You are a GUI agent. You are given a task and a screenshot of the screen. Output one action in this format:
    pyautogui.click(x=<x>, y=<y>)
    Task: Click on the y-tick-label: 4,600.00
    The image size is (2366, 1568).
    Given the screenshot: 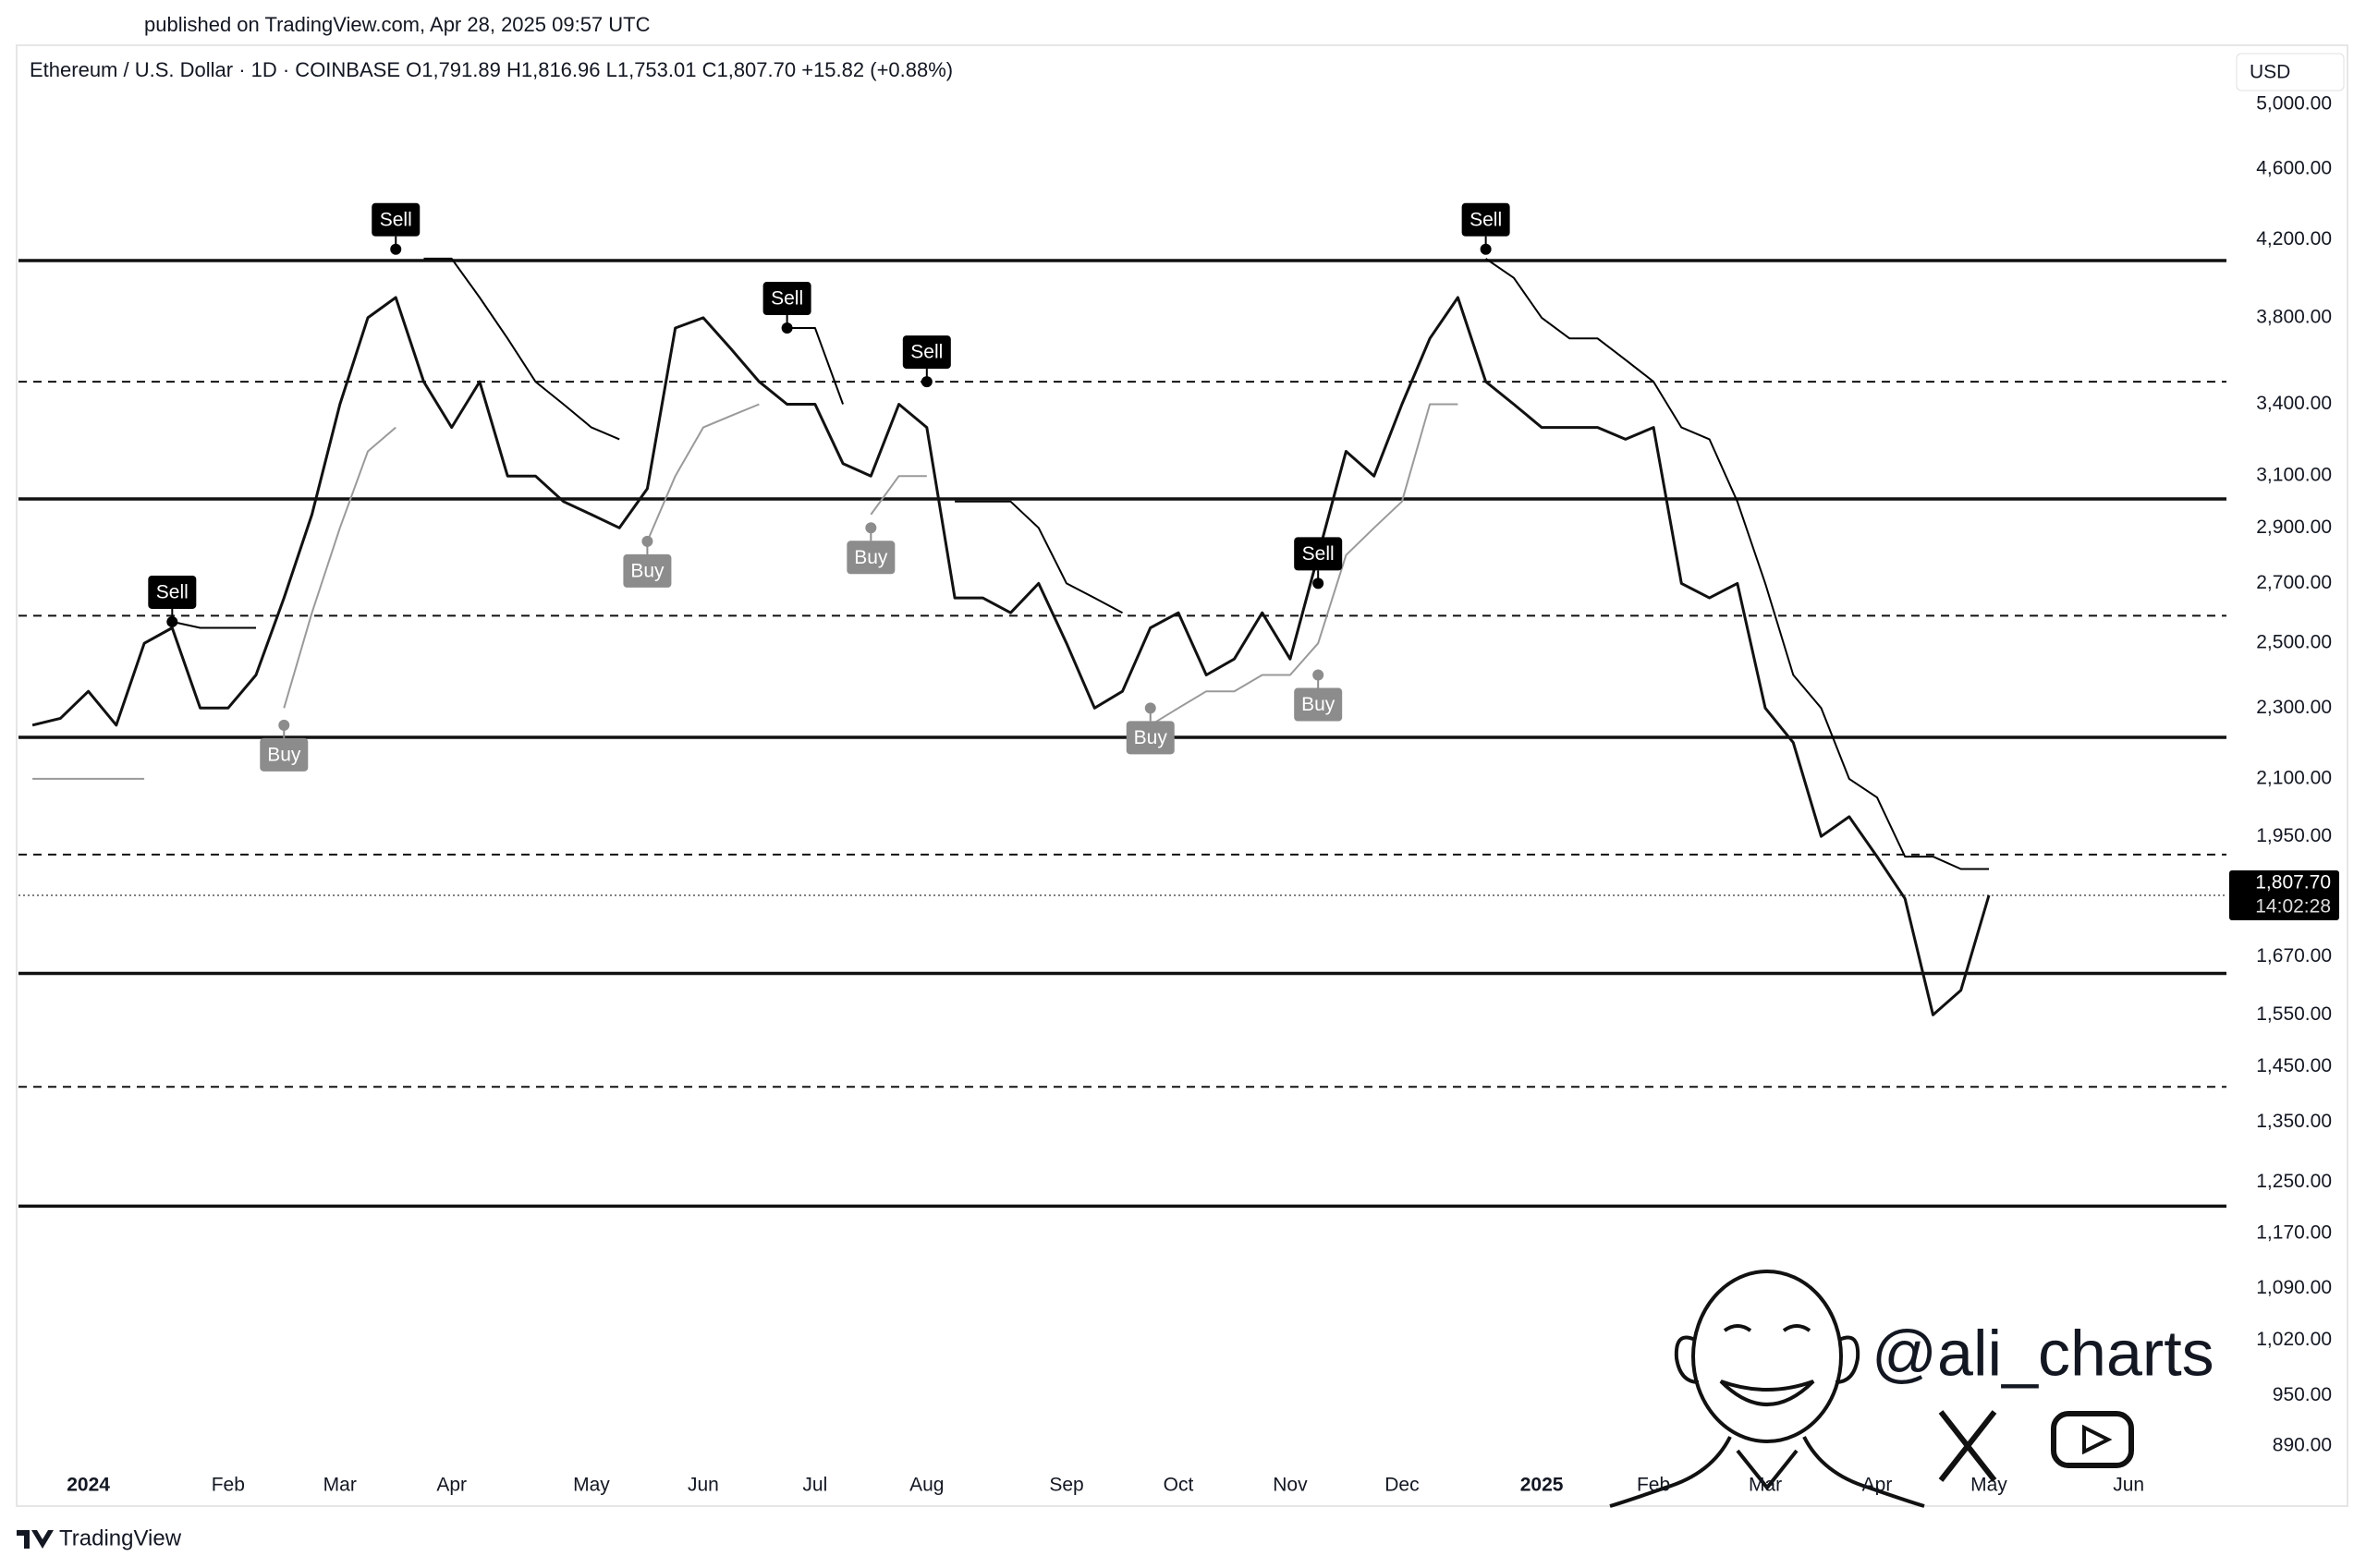 What is the action you would take?
    pyautogui.click(x=2294, y=168)
    